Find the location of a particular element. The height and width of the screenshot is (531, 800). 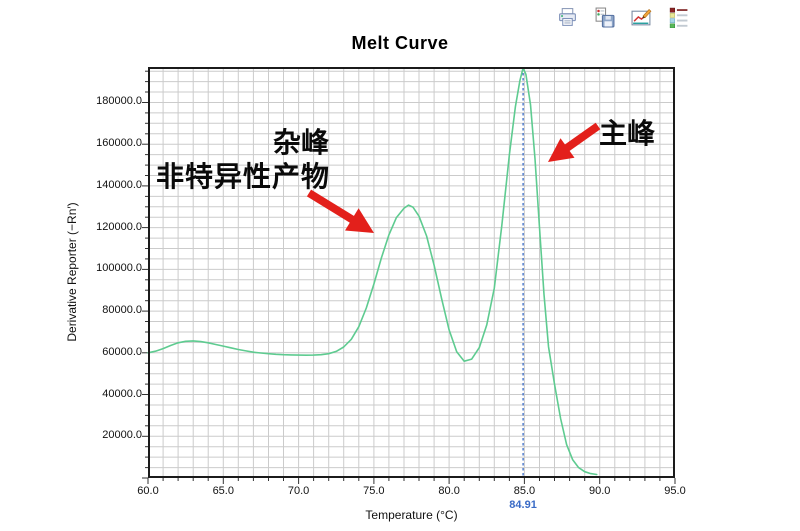

main-peak-annotation: 主峰 is located at coordinates (627, 133).